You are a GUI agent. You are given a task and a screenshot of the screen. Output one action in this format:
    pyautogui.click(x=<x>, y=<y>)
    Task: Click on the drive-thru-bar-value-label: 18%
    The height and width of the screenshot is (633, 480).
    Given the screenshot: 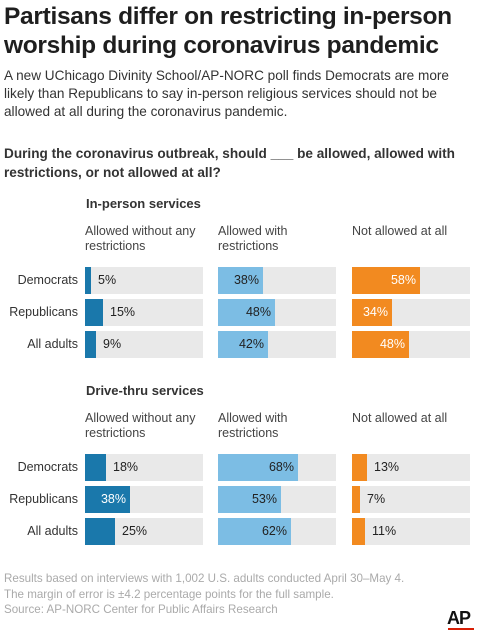 What is the action you would take?
    pyautogui.click(x=126, y=467)
    